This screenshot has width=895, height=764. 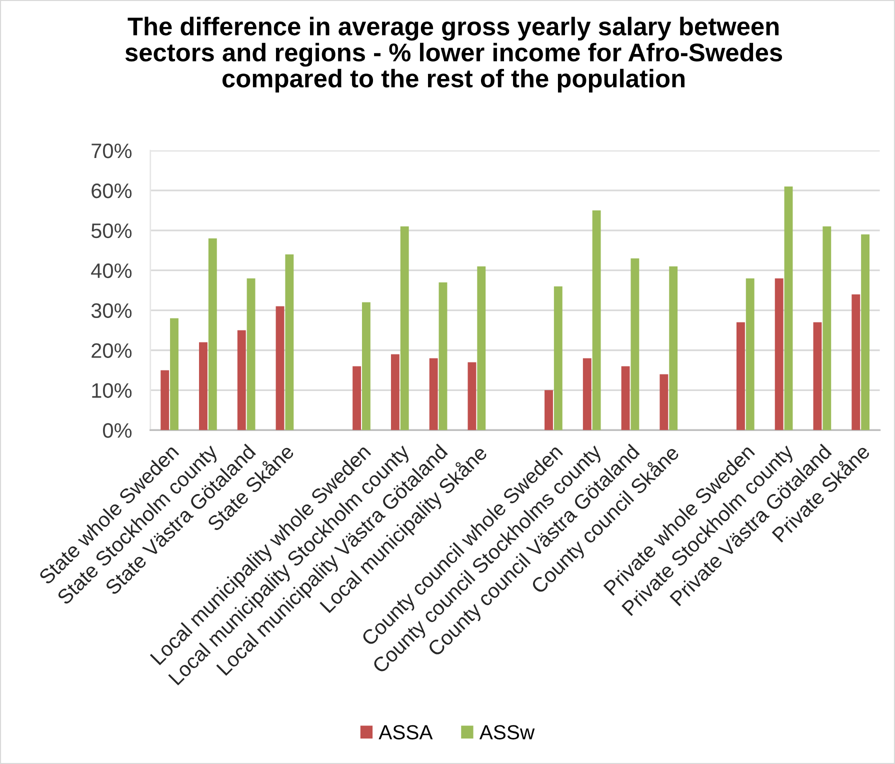 I want to click on y-tick-label: 10%, so click(x=112, y=390).